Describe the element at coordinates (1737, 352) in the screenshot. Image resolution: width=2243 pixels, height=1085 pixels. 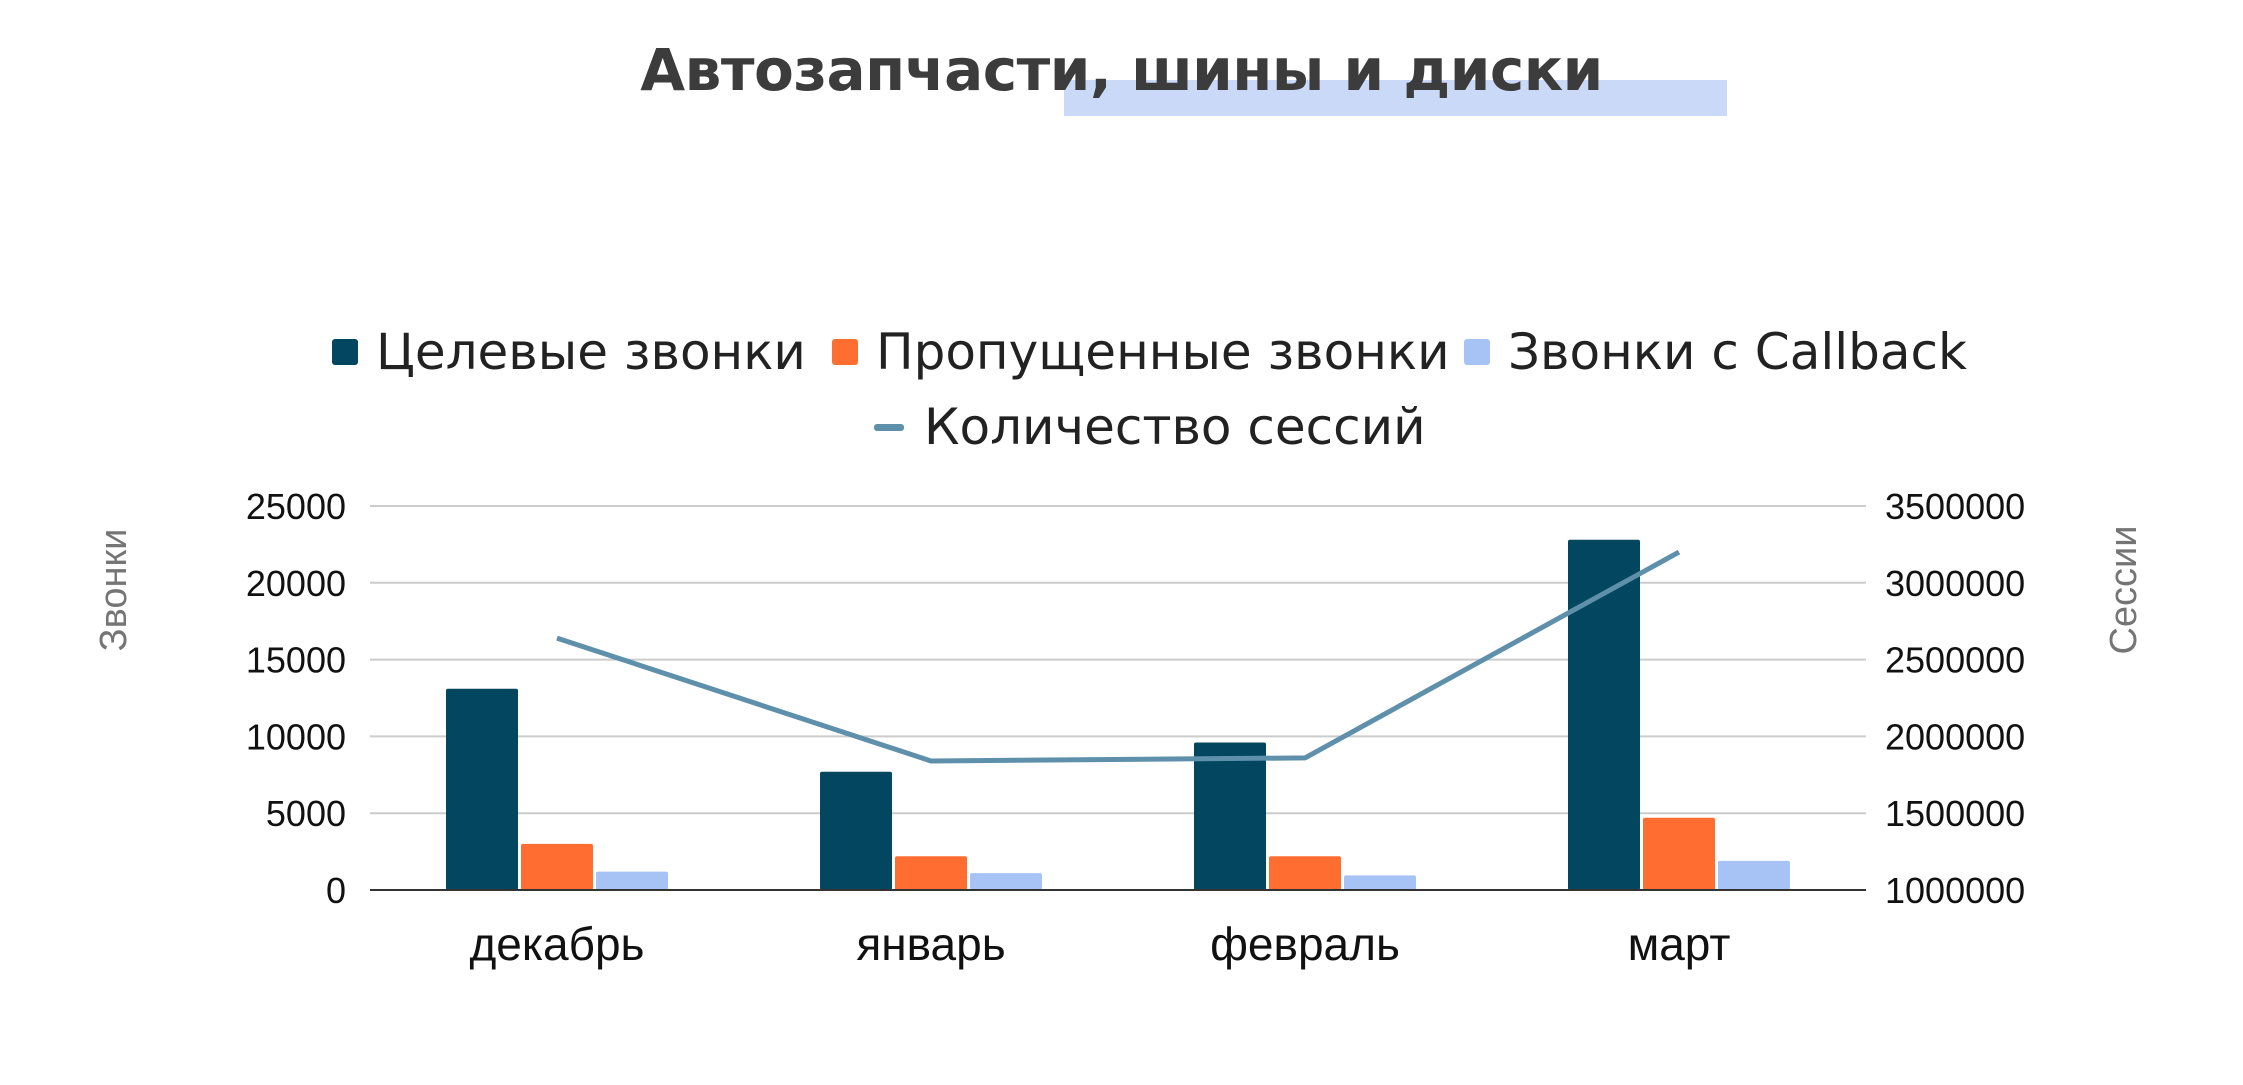
I see `legend-label: Звонки с Callback` at that location.